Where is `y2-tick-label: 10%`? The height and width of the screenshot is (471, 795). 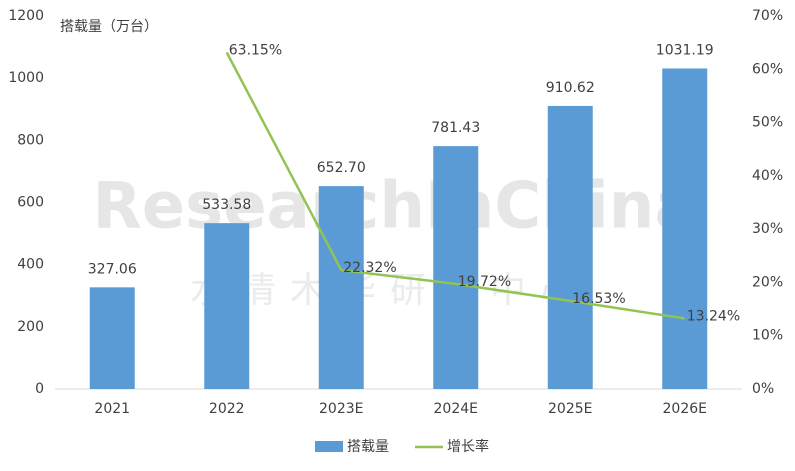 y2-tick-label: 10% is located at coordinates (767, 336).